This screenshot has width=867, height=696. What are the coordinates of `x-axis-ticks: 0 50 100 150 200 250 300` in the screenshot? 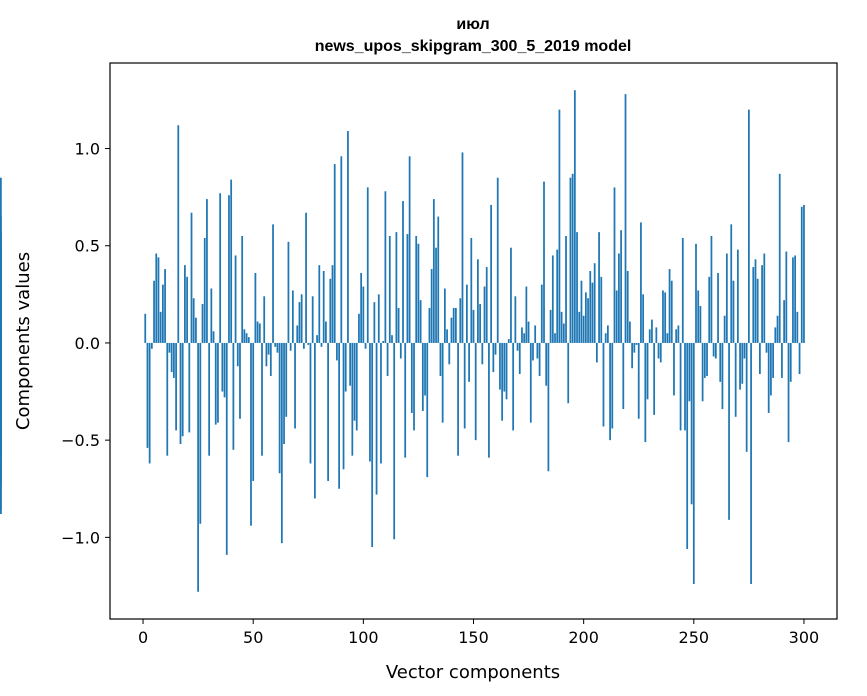 It's located at (478, 633).